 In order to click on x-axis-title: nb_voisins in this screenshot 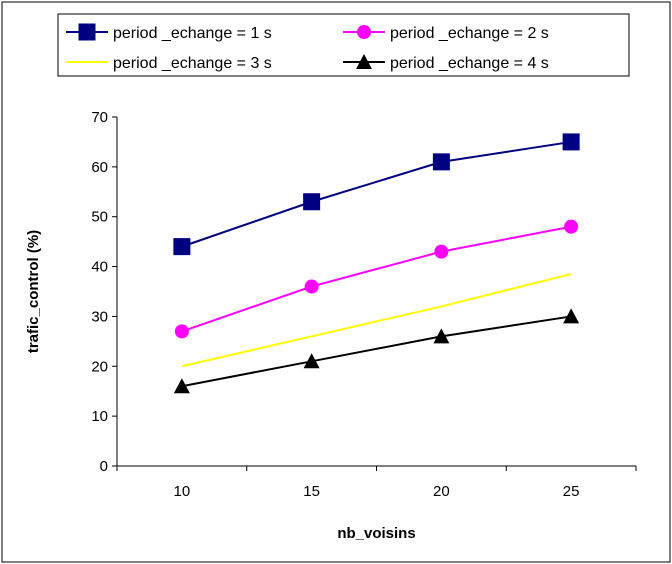, I will do `click(376, 533)`.